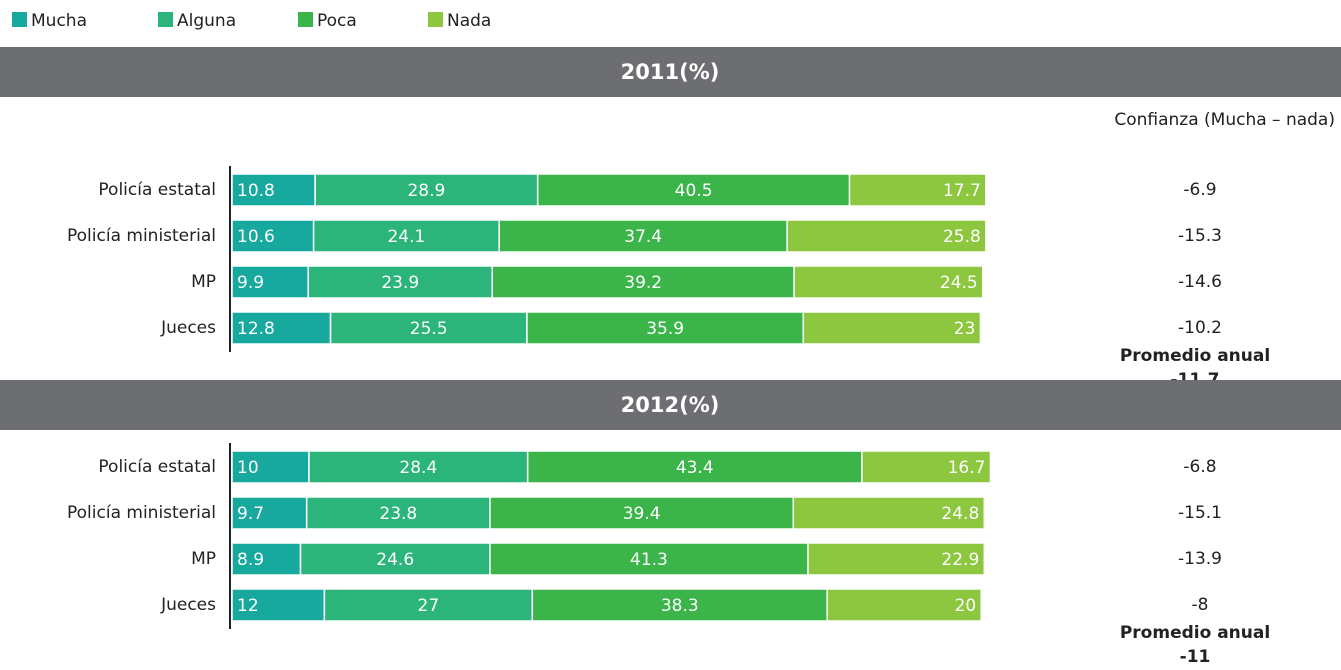 Image resolution: width=1341 pixels, height=670 pixels. I want to click on data-label: 23.8, so click(398, 514).